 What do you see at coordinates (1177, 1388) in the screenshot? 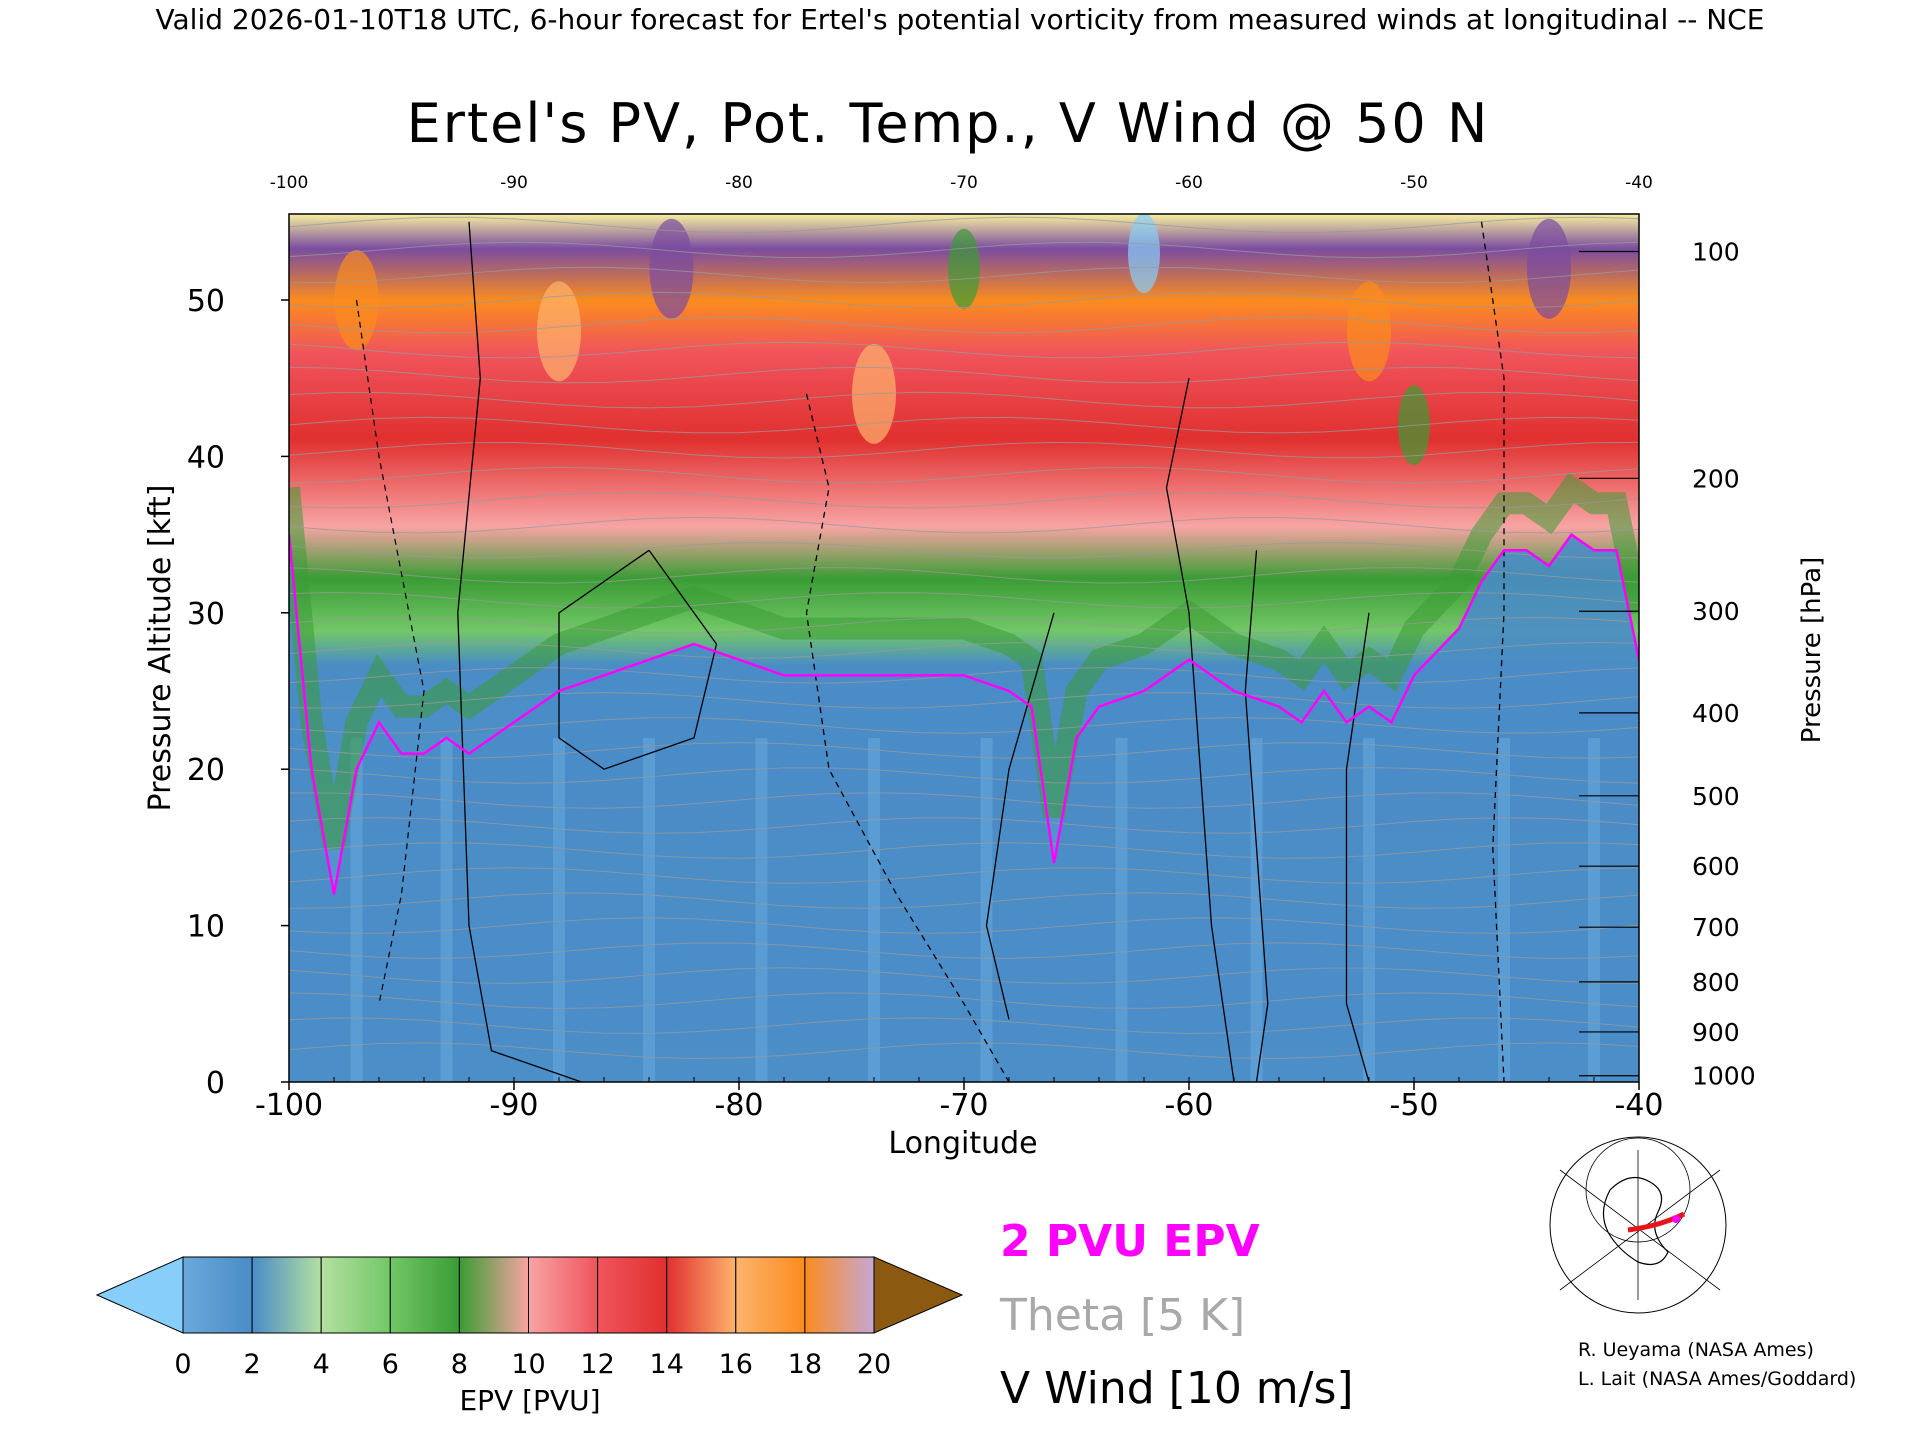
I see `legend-vwind: V Wind [10 m/s]` at bounding box center [1177, 1388].